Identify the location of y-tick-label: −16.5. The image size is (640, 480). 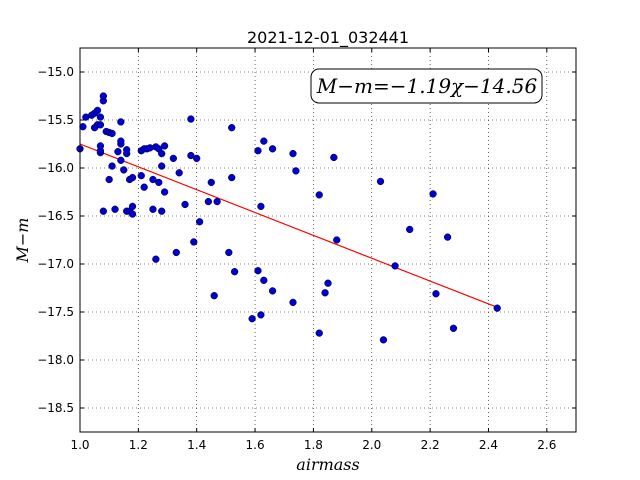
(55, 216).